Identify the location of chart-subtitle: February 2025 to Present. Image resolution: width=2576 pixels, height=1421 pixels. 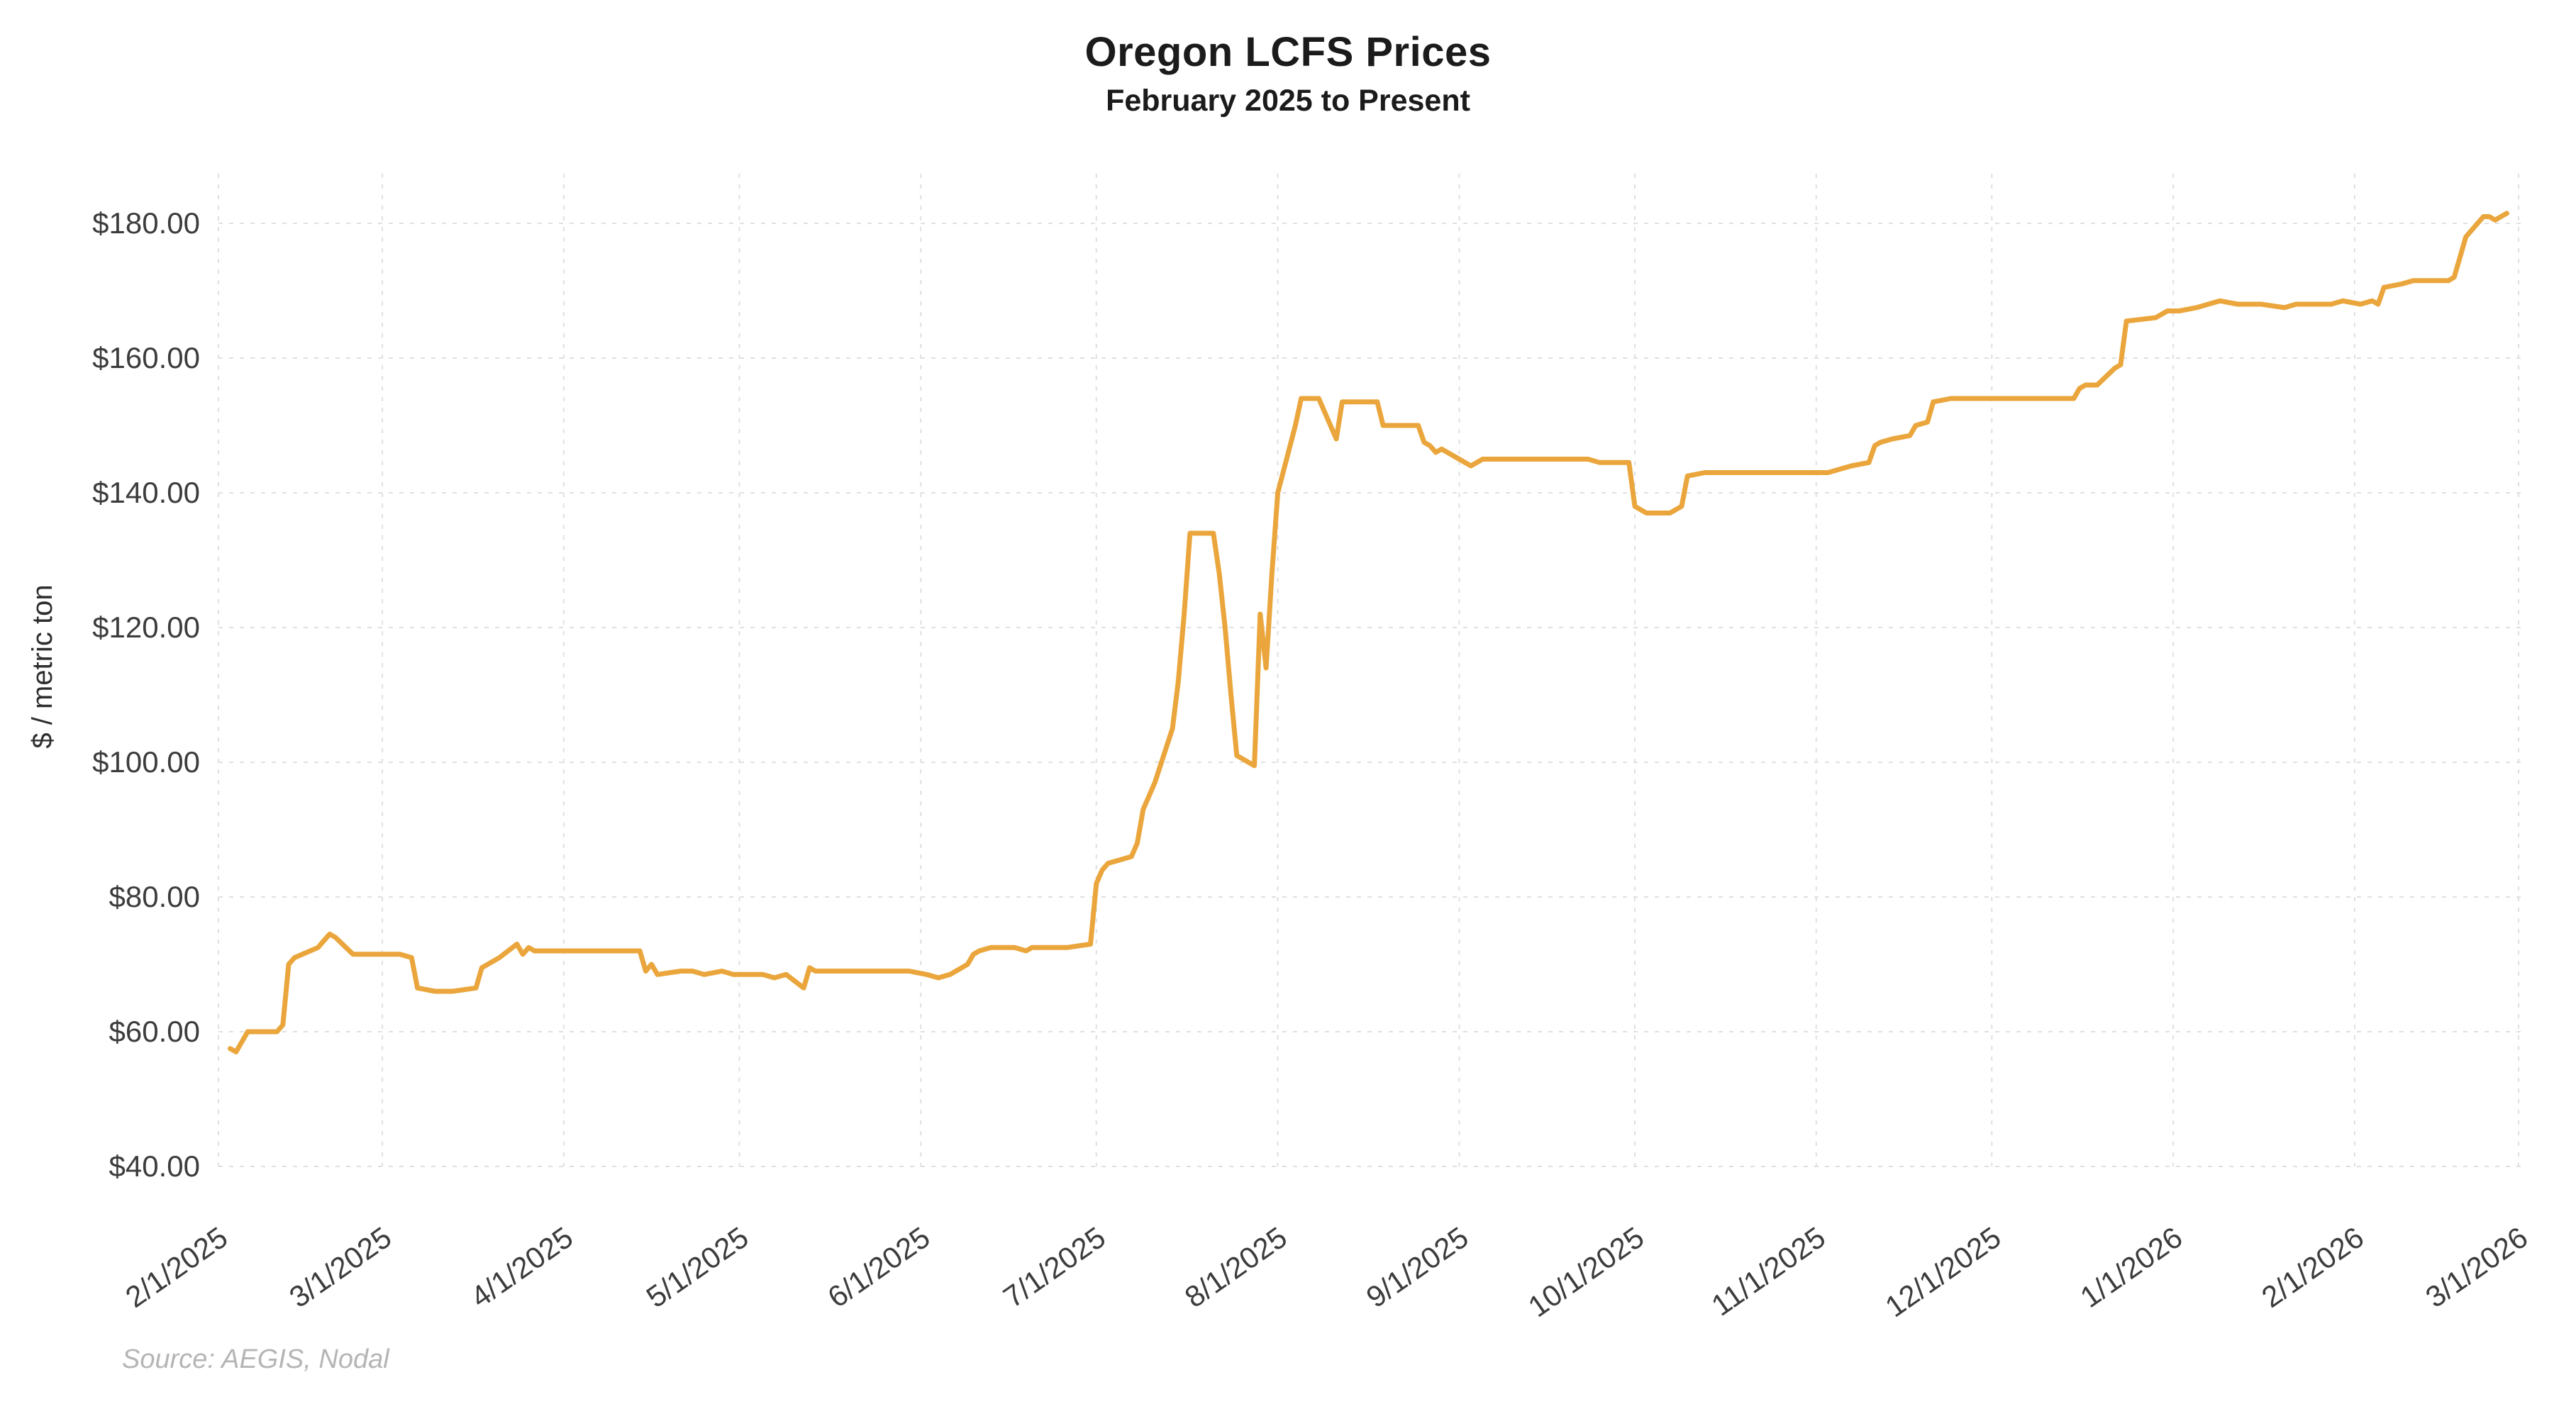
(1288, 101).